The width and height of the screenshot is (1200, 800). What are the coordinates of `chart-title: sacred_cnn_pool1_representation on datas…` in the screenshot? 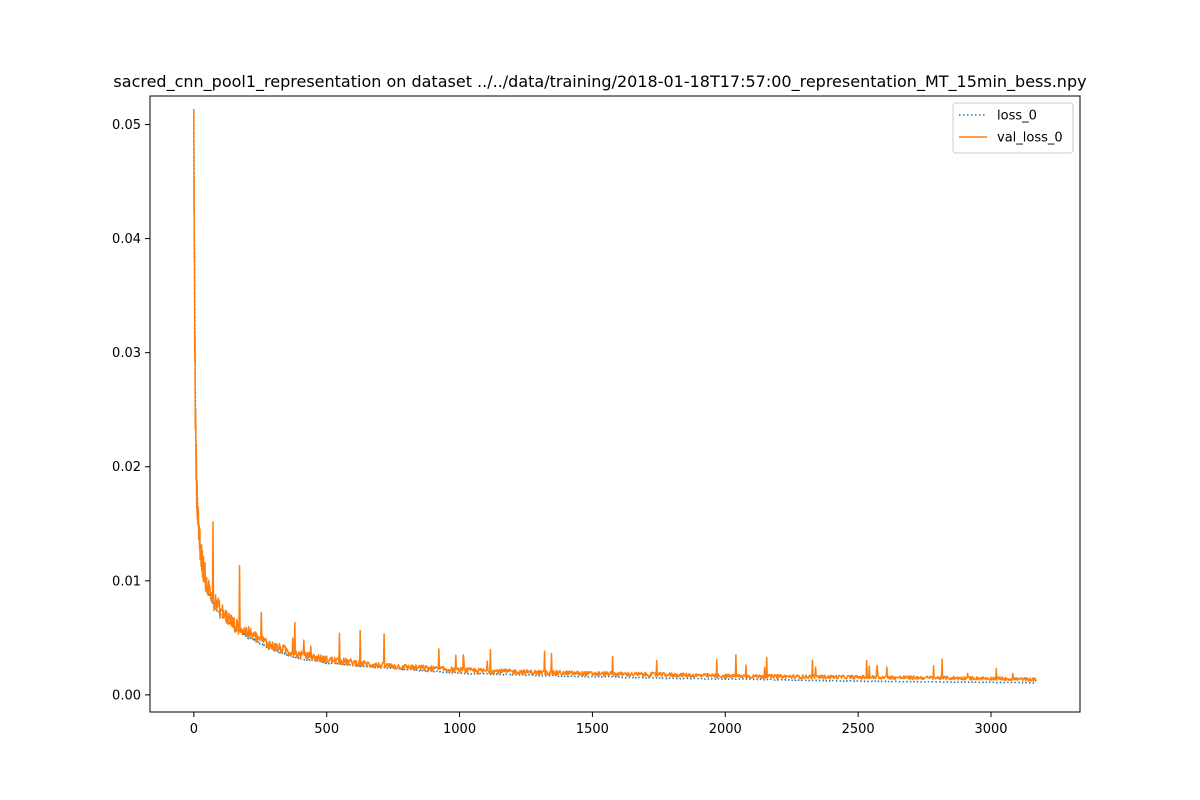 It's located at (600, 81).